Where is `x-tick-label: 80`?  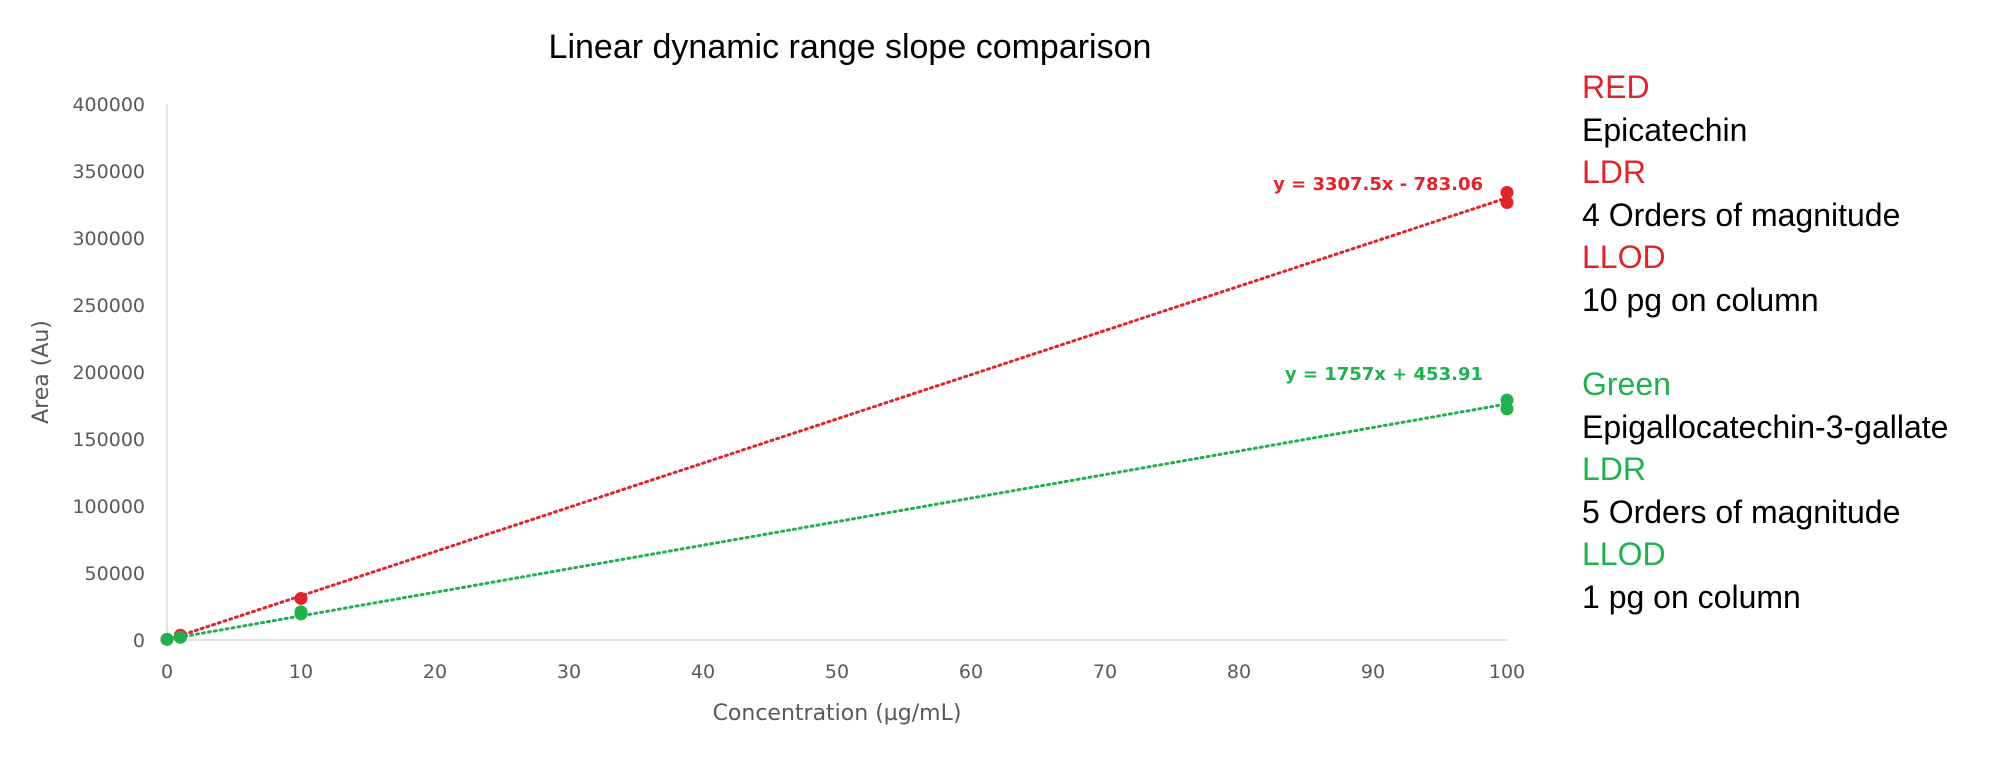
x-tick-label: 80 is located at coordinates (1239, 672).